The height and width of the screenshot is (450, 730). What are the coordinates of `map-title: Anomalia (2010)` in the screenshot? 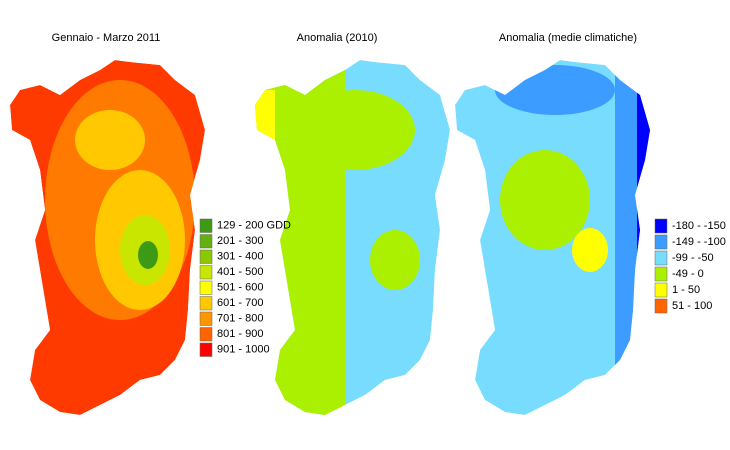 It's located at (337, 38).